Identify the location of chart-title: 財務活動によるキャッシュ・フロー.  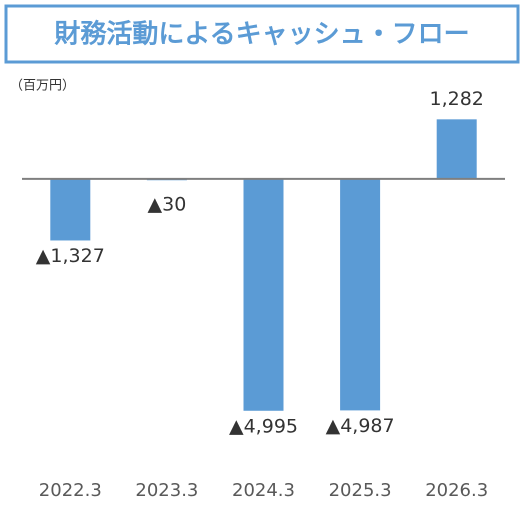
(261, 35).